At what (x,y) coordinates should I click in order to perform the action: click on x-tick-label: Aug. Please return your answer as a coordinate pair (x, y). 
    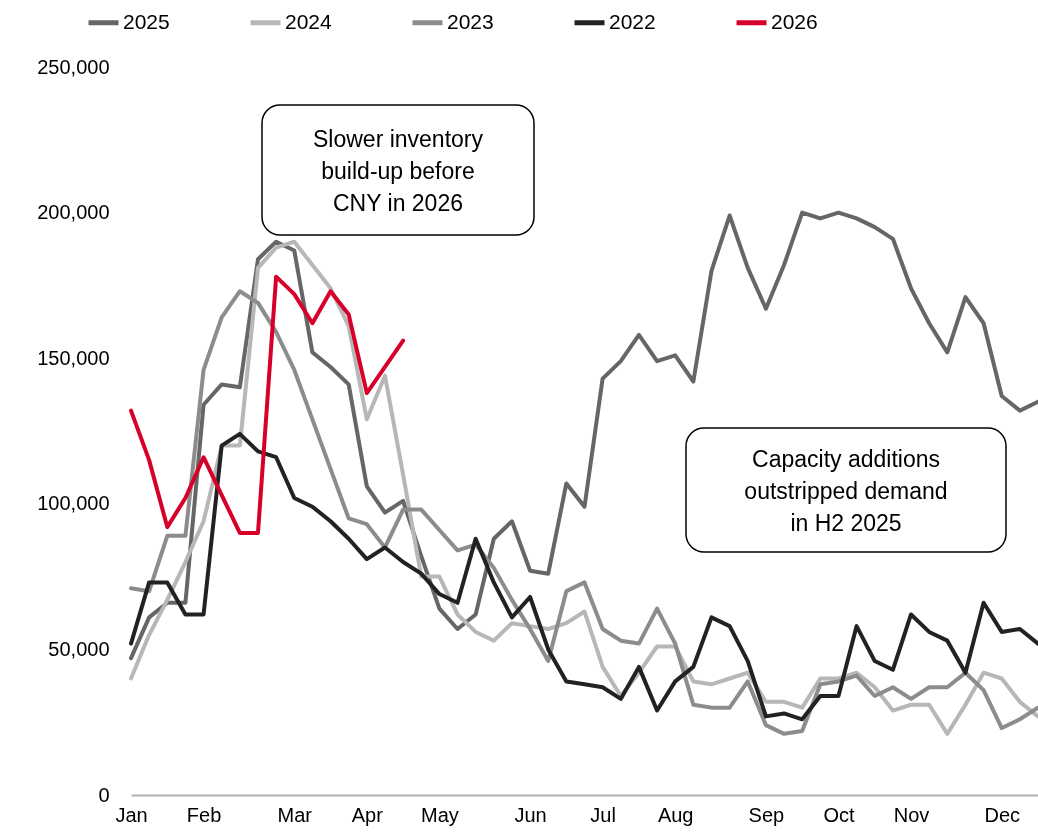
    Looking at the image, I should click on (675, 814).